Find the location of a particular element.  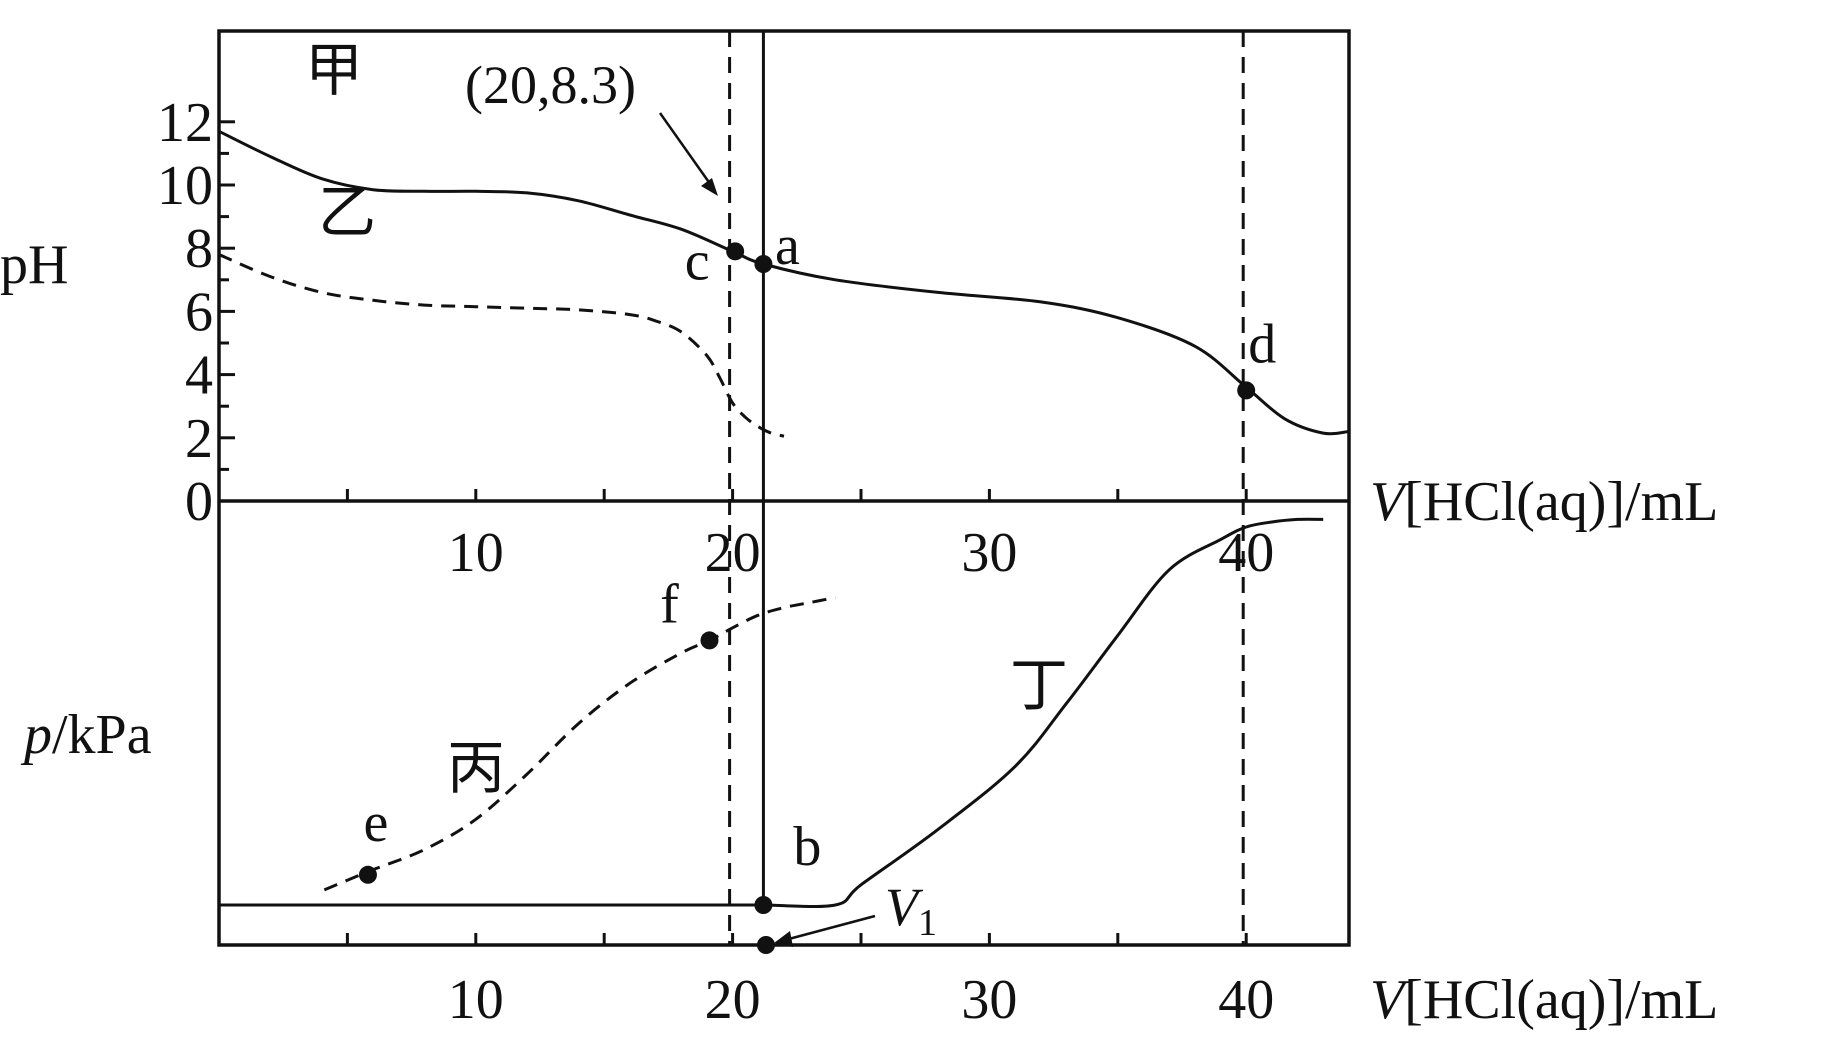

point-b is located at coordinates (763, 905).